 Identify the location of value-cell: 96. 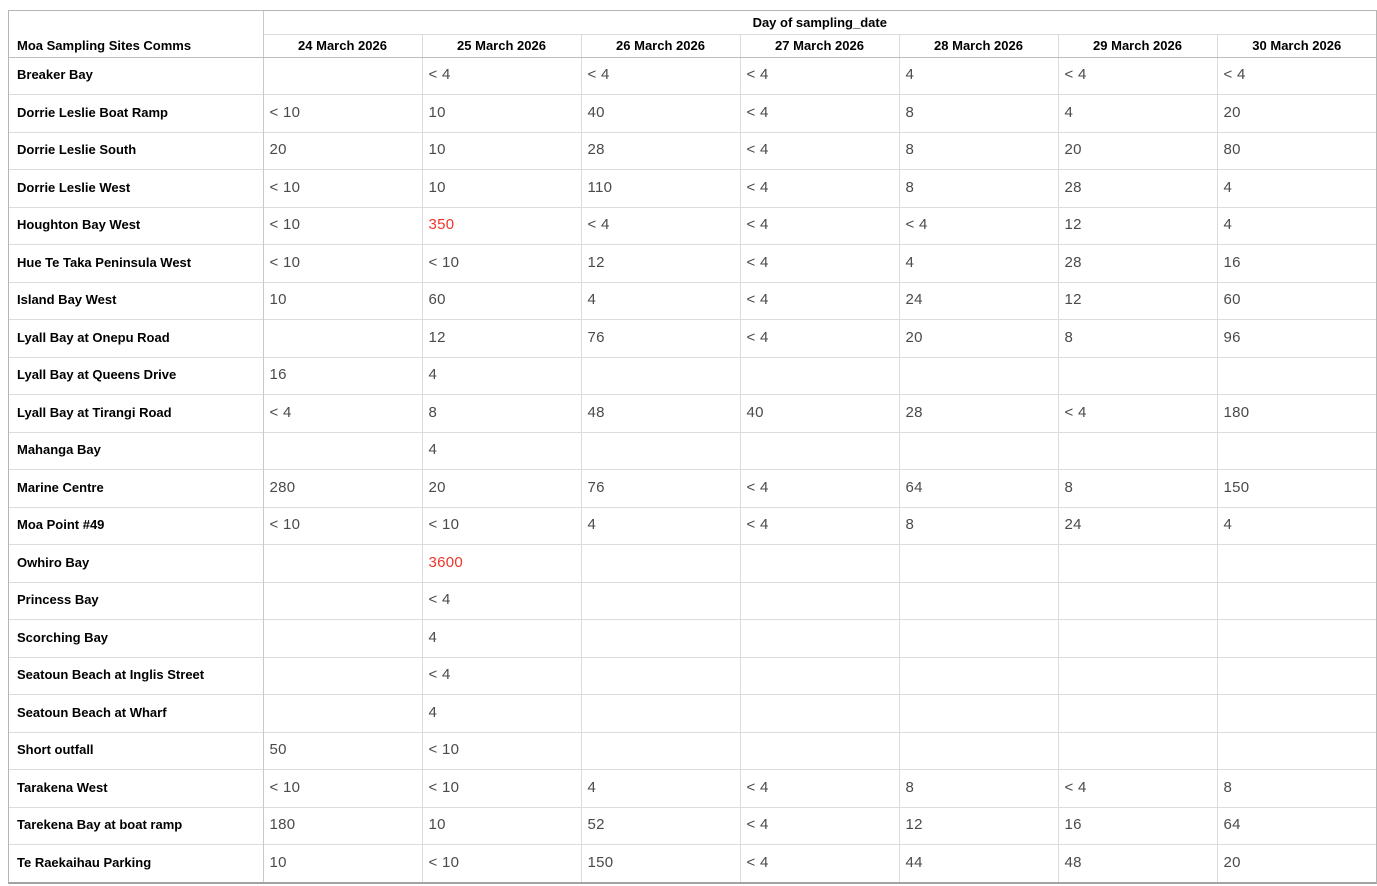
(1296, 338).